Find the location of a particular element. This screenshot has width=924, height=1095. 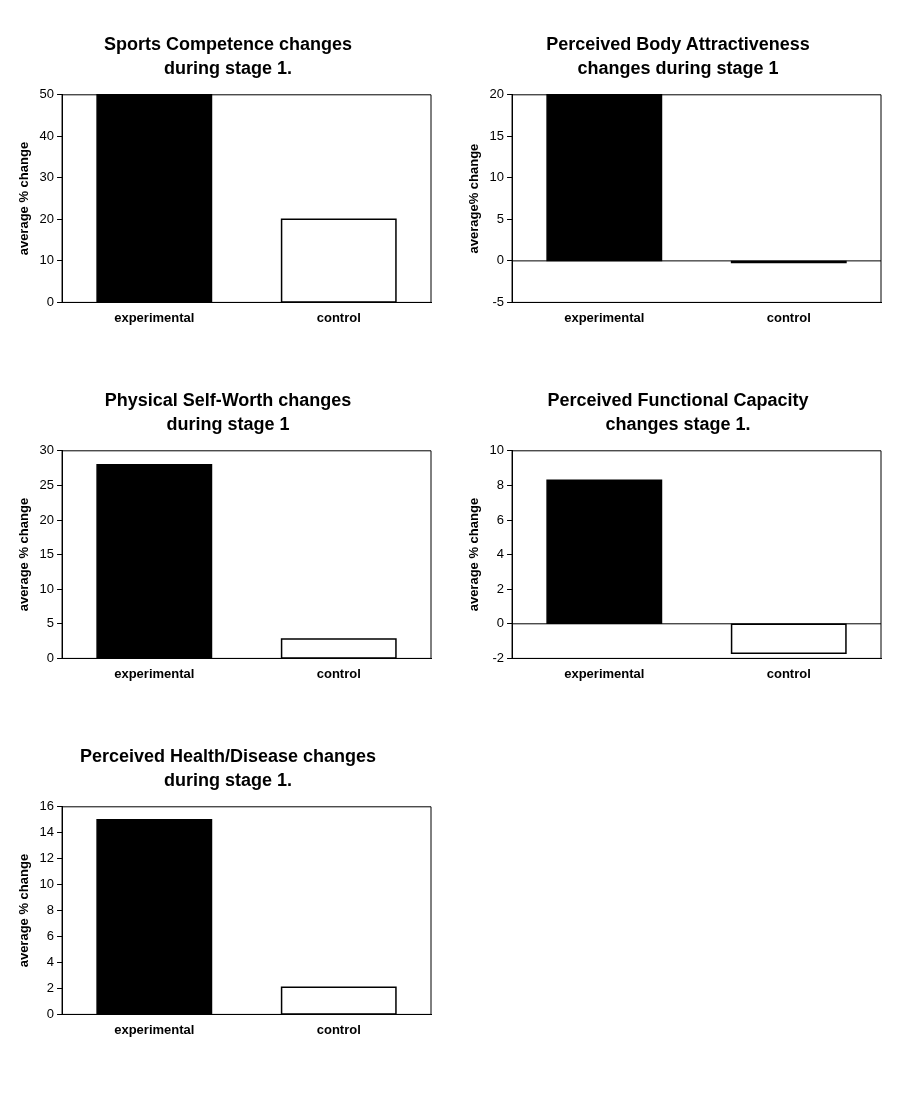

y-tick-label: 25 is located at coordinates (47, 484).